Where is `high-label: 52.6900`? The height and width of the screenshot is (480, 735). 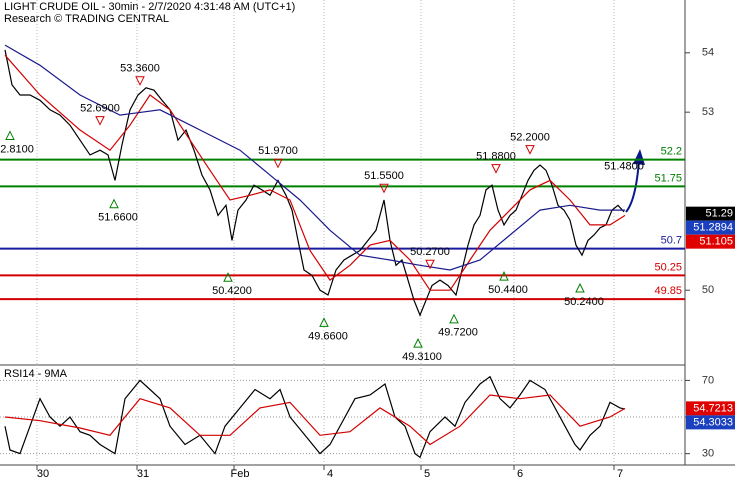
high-label: 52.6900 is located at coordinates (100, 108).